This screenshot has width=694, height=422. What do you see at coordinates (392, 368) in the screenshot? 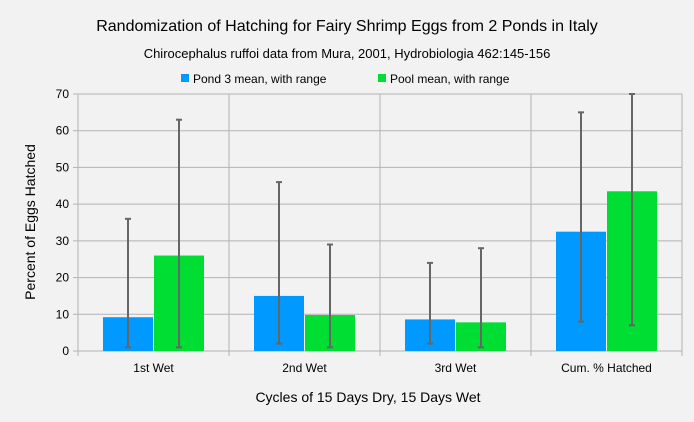
I see `x-tick-labels: 1st Wet 2nd Wet 3rd Wet Cum. % Hatched` at bounding box center [392, 368].